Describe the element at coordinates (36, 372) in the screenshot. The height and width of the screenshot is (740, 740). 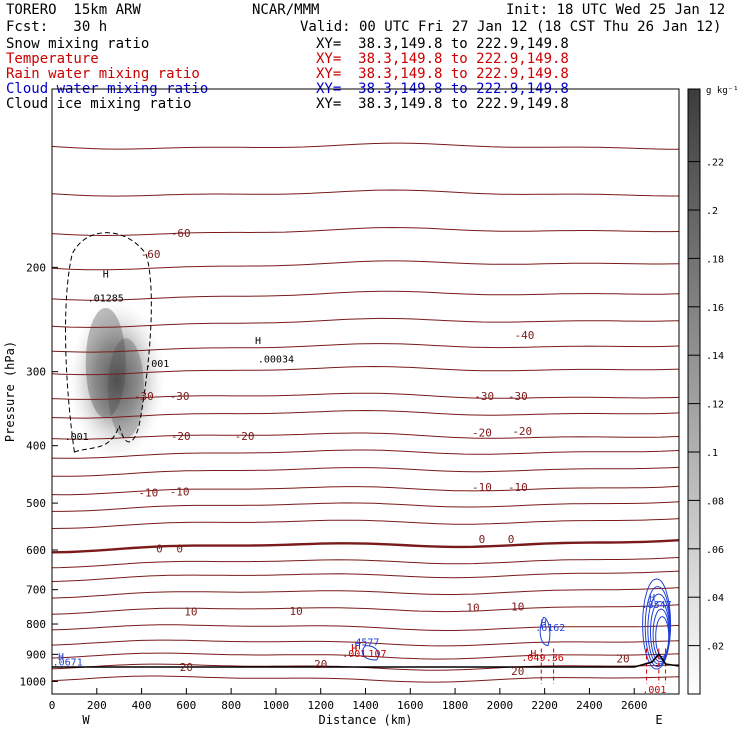
I see `y-tick-label: 300` at that location.